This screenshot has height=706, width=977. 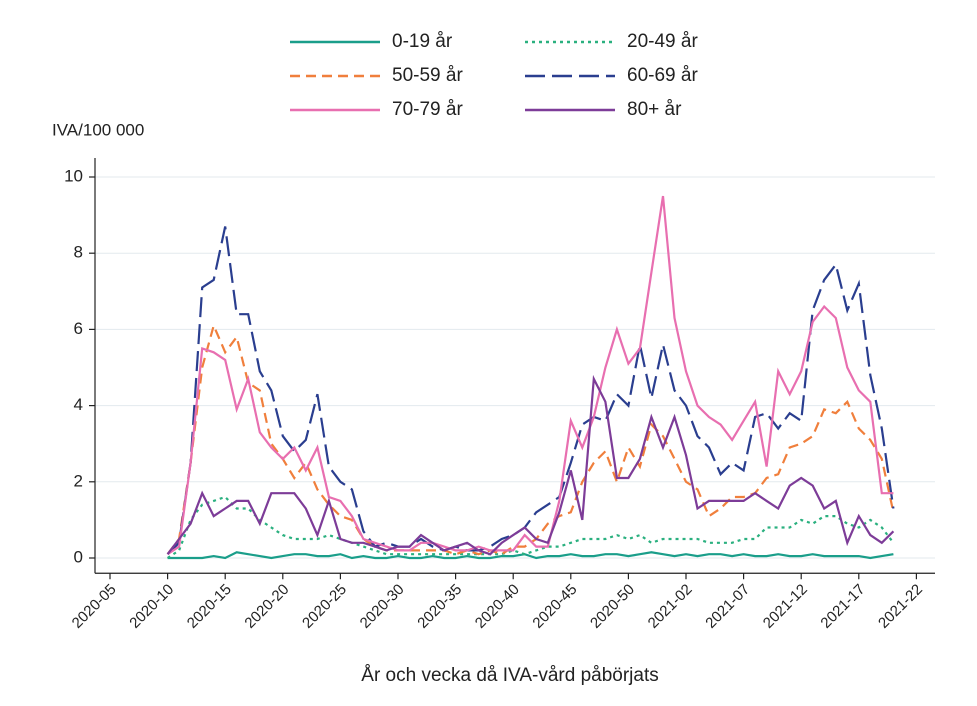 What do you see at coordinates (78, 328) in the screenshot?
I see `y-tick-label: 6` at bounding box center [78, 328].